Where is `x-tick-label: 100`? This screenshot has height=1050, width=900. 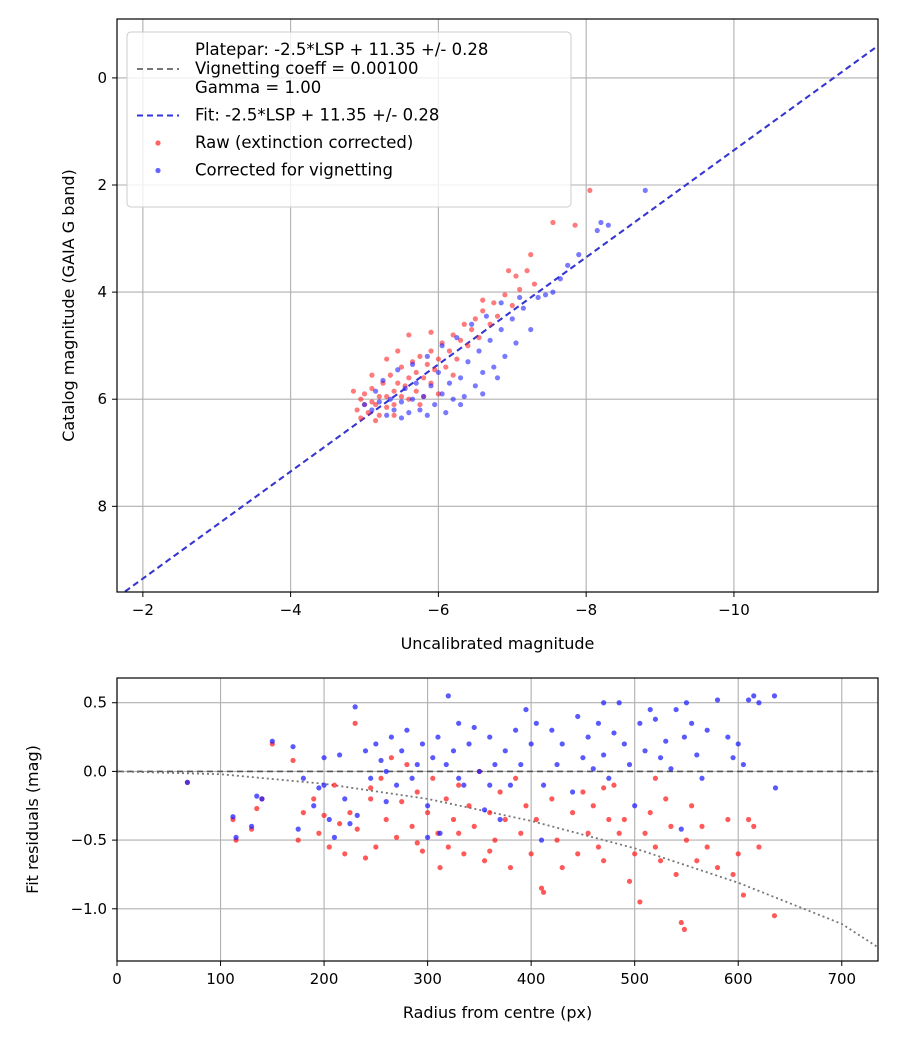 x-tick-label: 100 is located at coordinates (220, 979).